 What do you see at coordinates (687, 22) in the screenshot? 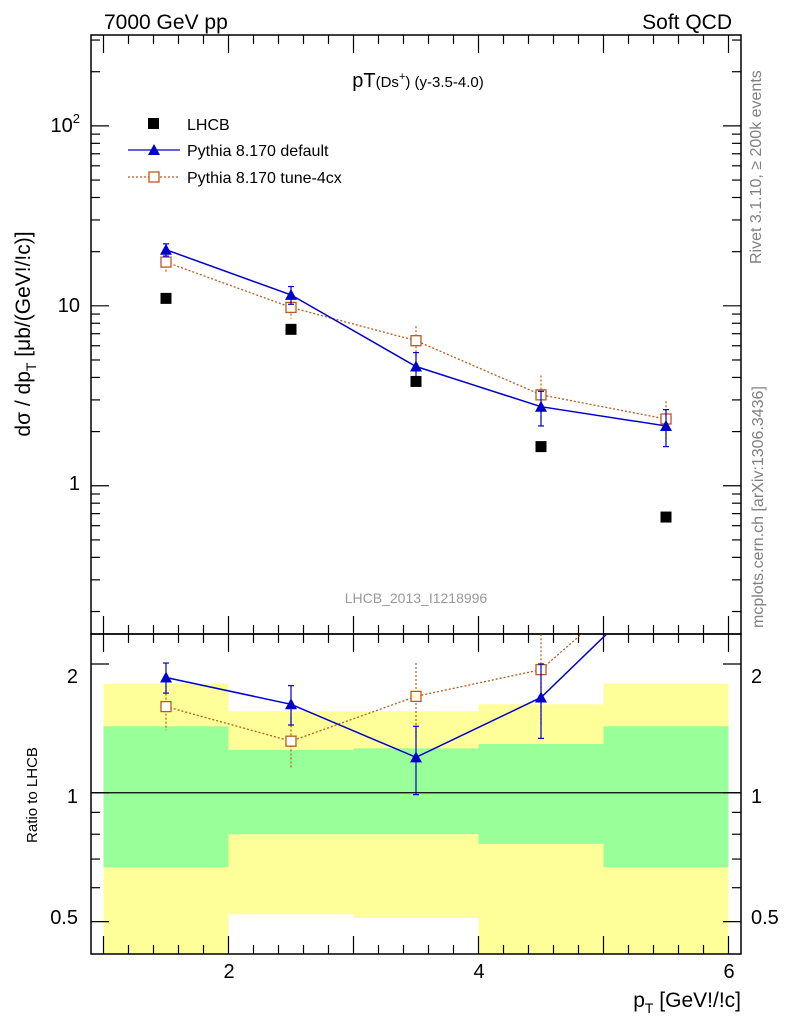
I see `header-right: Soft QCD` at bounding box center [687, 22].